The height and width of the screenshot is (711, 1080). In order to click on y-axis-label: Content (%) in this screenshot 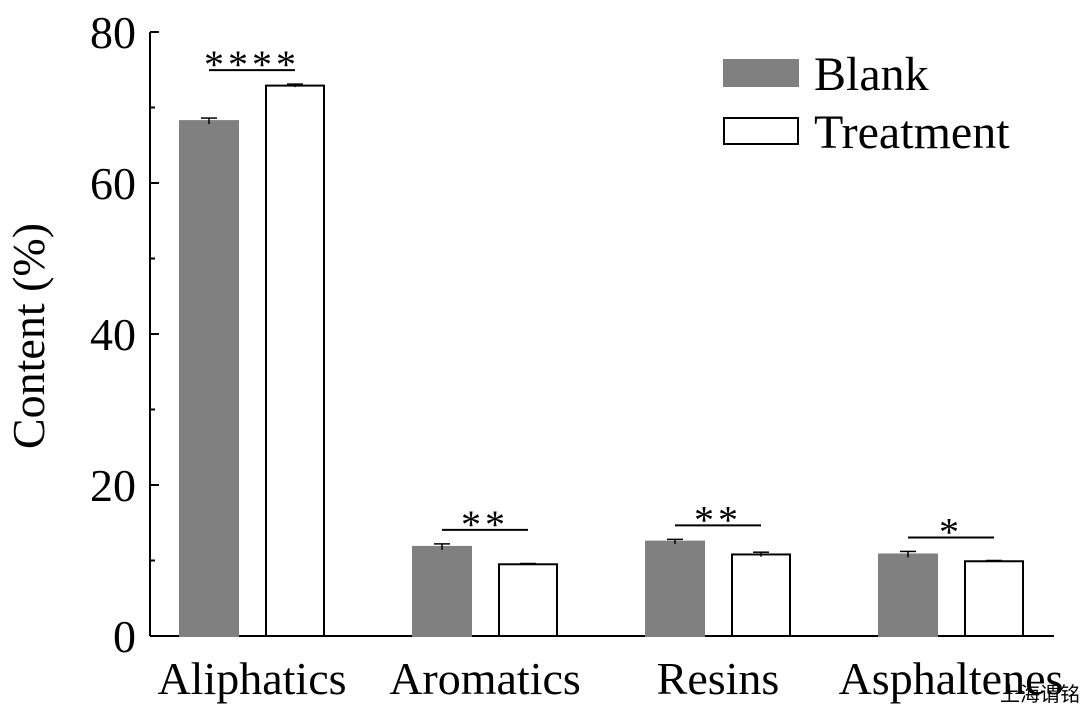, I will do `click(28, 336)`.